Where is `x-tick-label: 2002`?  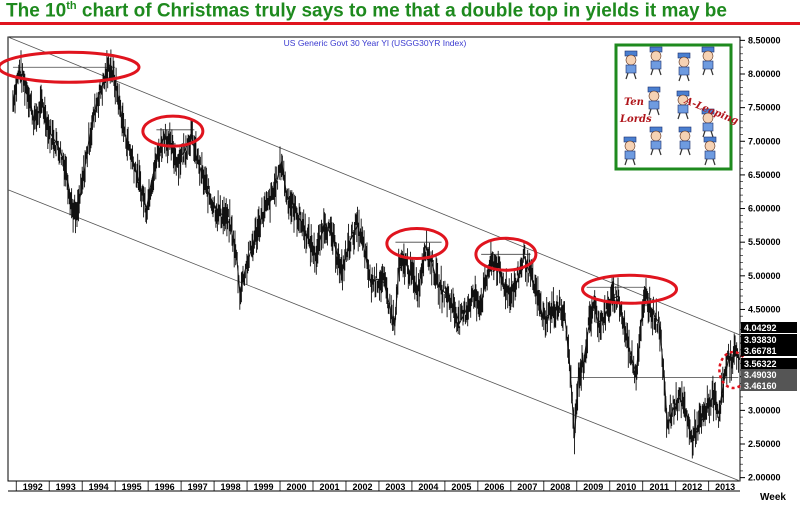 x-tick-label: 2002 is located at coordinates (362, 487).